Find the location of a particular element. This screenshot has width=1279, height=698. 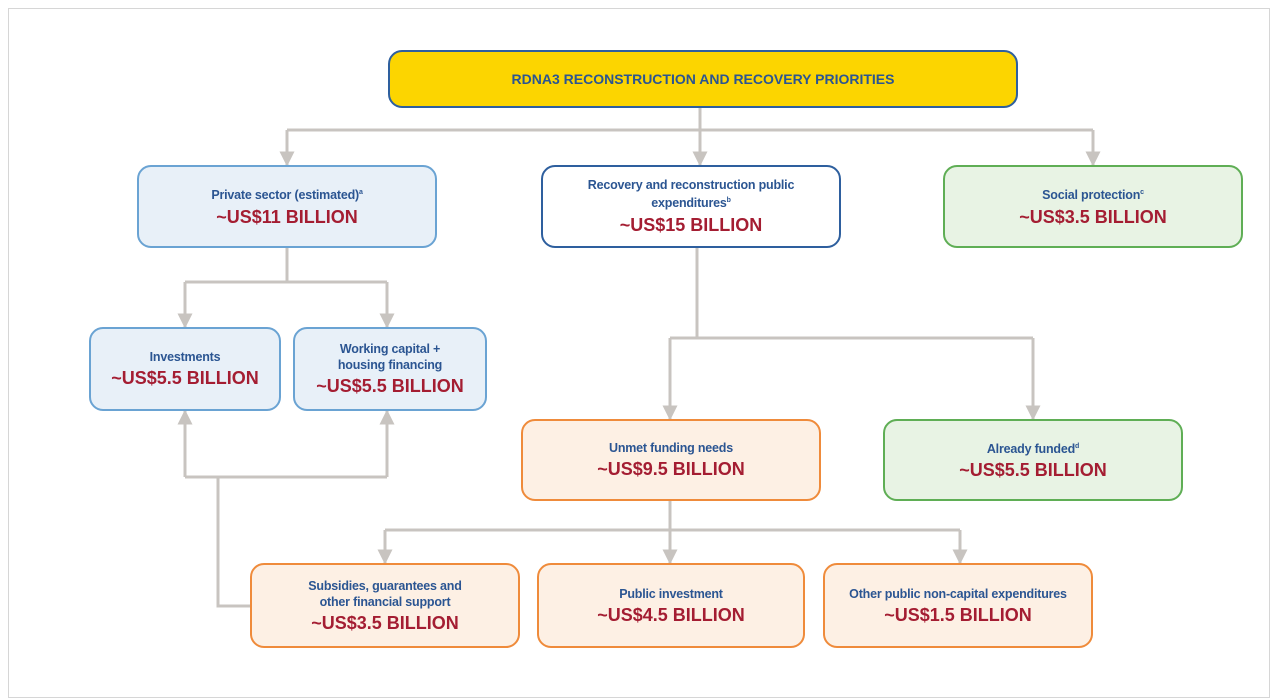

node-label: Investments is located at coordinates (185, 357).